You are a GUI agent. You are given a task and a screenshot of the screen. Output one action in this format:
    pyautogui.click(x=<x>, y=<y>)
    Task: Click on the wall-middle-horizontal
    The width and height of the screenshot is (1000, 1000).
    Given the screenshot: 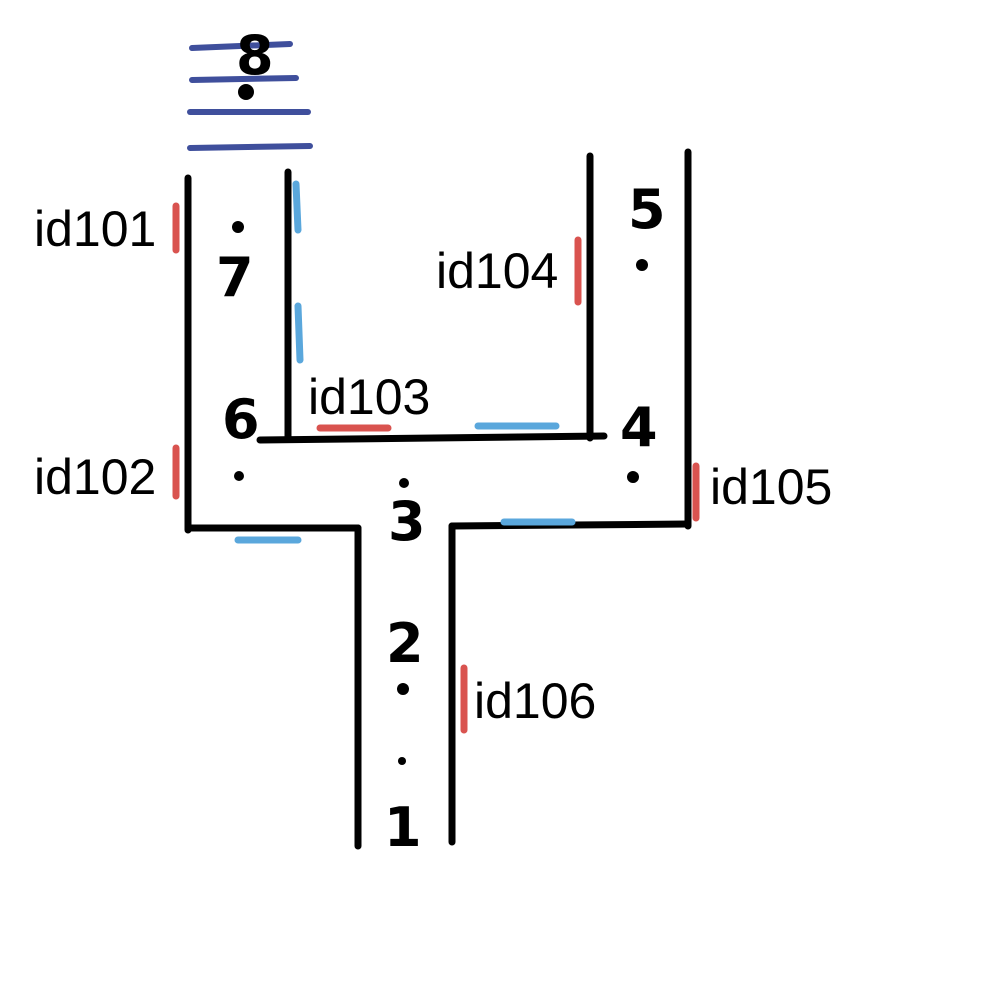 What is the action you would take?
    pyautogui.click(x=432, y=438)
    